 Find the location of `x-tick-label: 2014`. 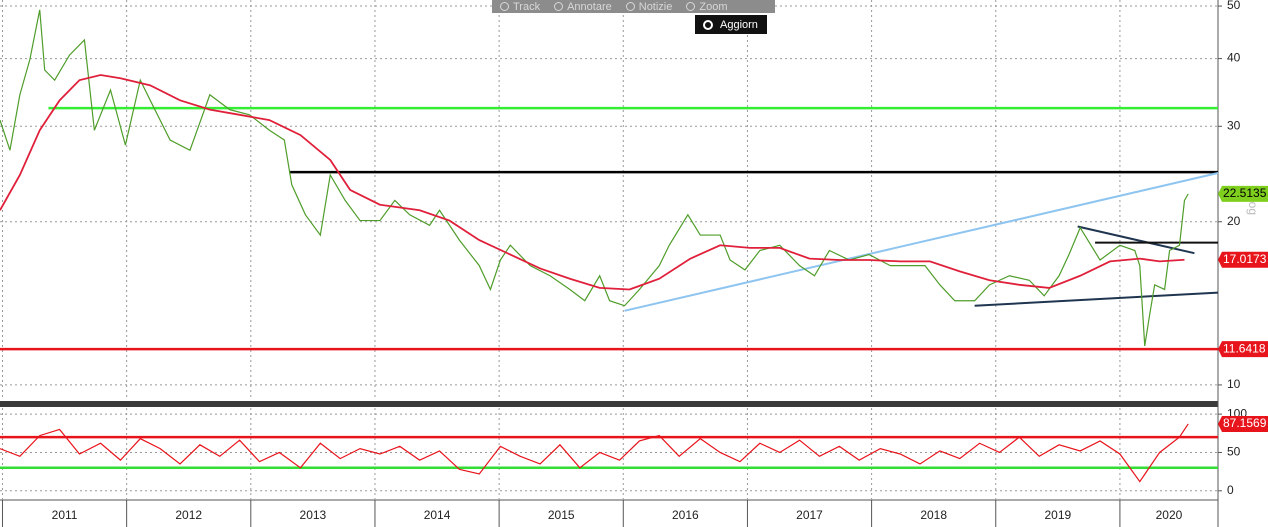

x-tick-label: 2014 is located at coordinates (437, 515).